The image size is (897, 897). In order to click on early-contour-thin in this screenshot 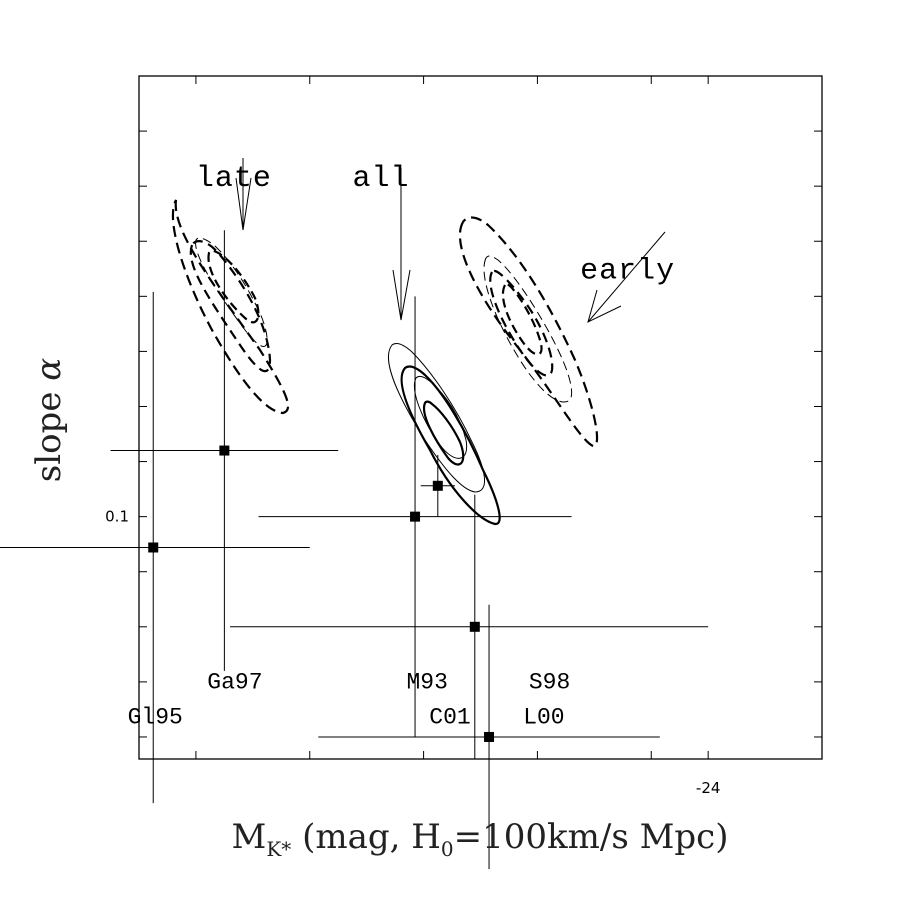, I will do `click(528, 329)`.